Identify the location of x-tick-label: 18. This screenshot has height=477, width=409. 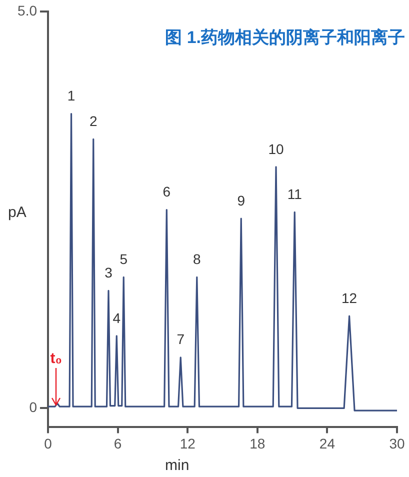
(258, 443).